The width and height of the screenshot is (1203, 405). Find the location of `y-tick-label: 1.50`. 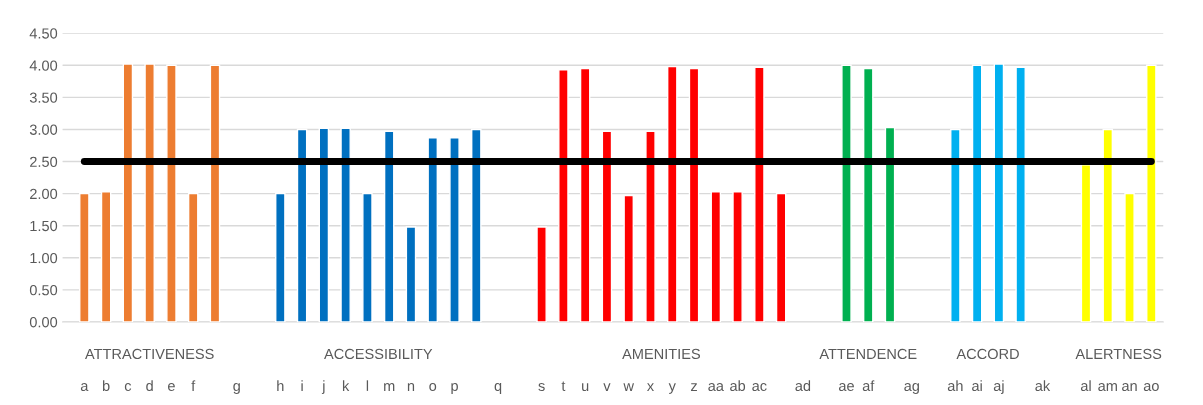

y-tick-label: 1.50 is located at coordinates (44, 226).